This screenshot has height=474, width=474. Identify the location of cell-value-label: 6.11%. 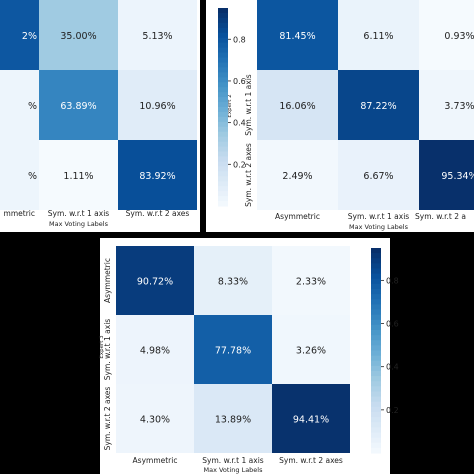
(378, 36).